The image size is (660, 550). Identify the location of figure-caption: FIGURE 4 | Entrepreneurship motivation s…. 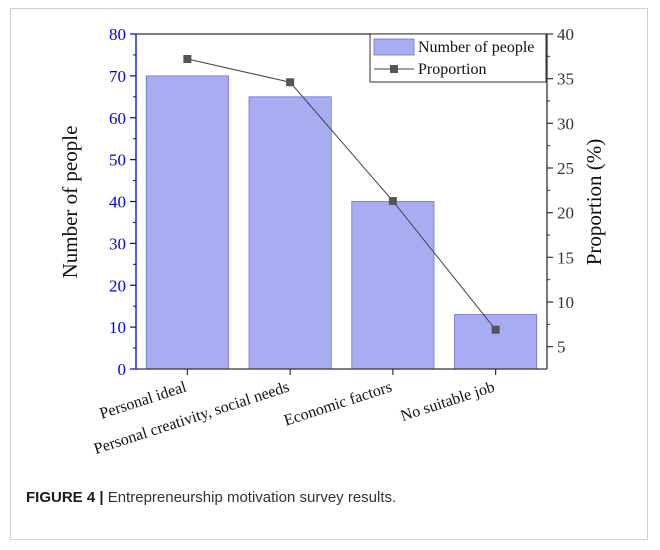
(211, 497).